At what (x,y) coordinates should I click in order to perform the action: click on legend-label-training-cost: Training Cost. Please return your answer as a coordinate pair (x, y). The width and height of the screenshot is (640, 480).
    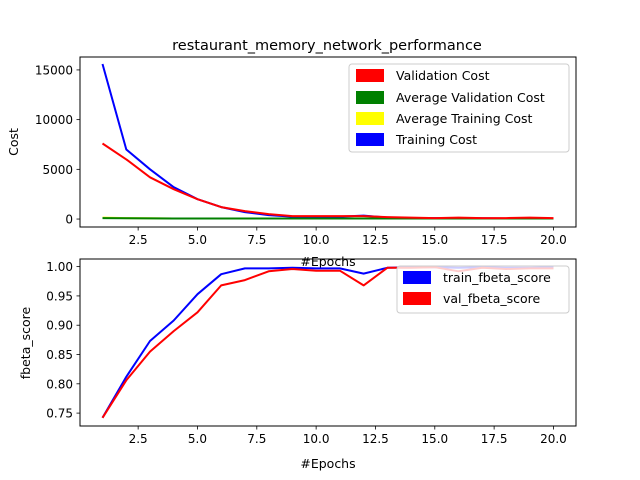
    Looking at the image, I should click on (436, 139).